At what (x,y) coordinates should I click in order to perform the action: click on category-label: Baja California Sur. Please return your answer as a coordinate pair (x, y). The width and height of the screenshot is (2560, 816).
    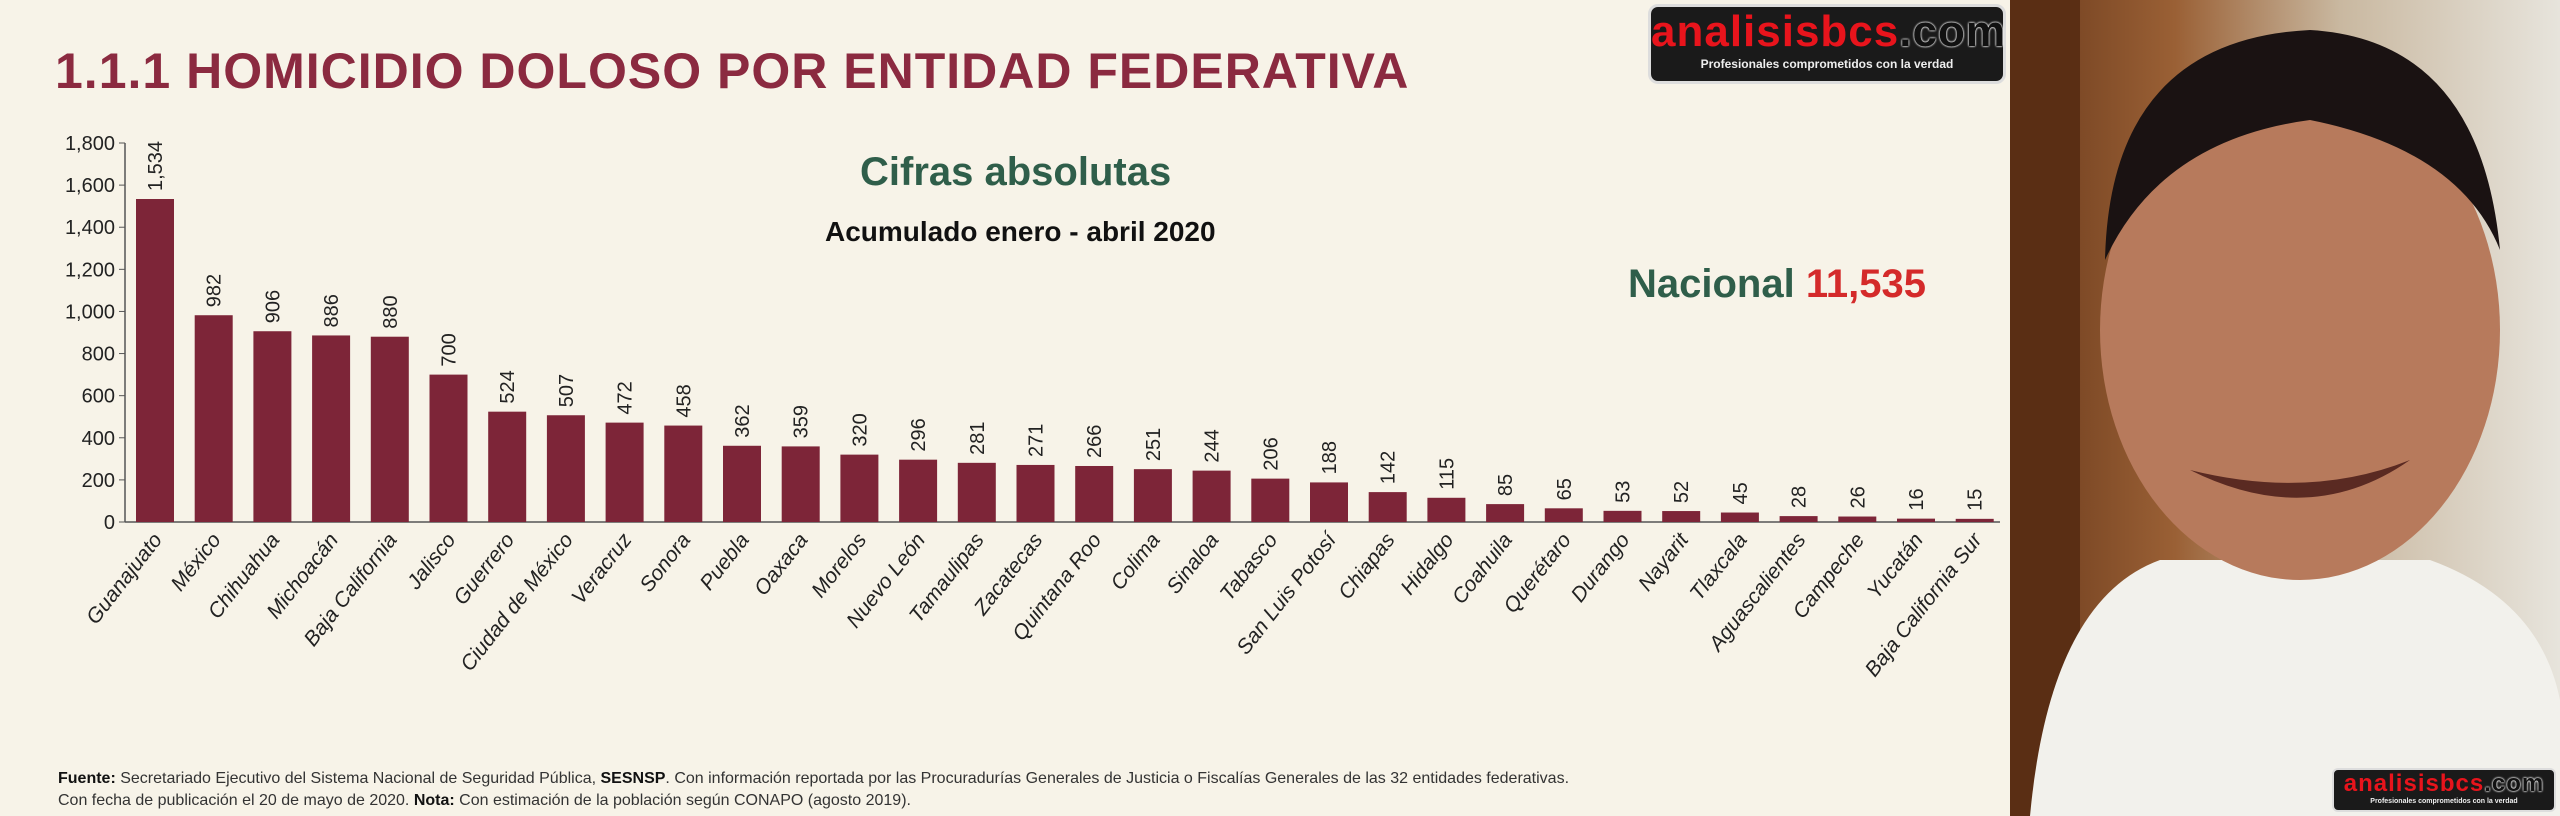
    Looking at the image, I should click on (1924, 604).